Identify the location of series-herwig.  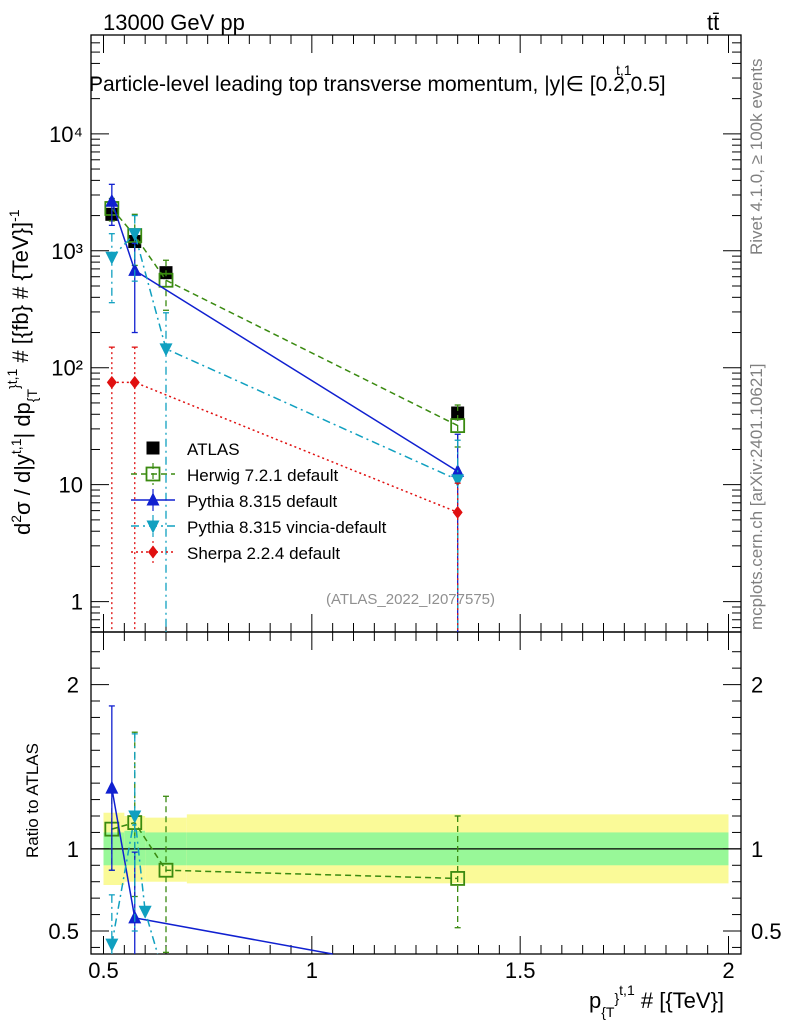
(285, 322).